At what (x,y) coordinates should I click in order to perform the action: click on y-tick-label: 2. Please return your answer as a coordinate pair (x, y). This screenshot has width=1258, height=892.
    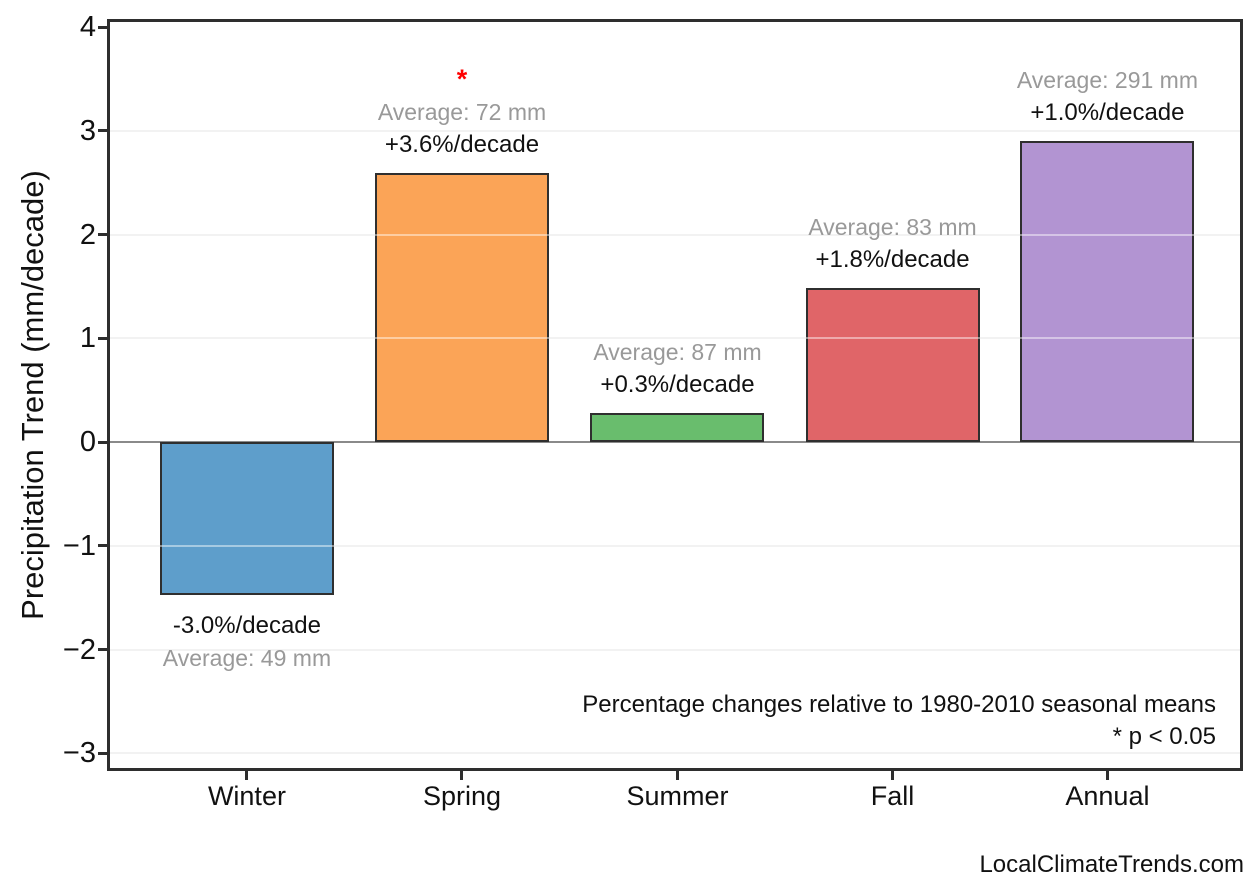
    Looking at the image, I should click on (87, 234).